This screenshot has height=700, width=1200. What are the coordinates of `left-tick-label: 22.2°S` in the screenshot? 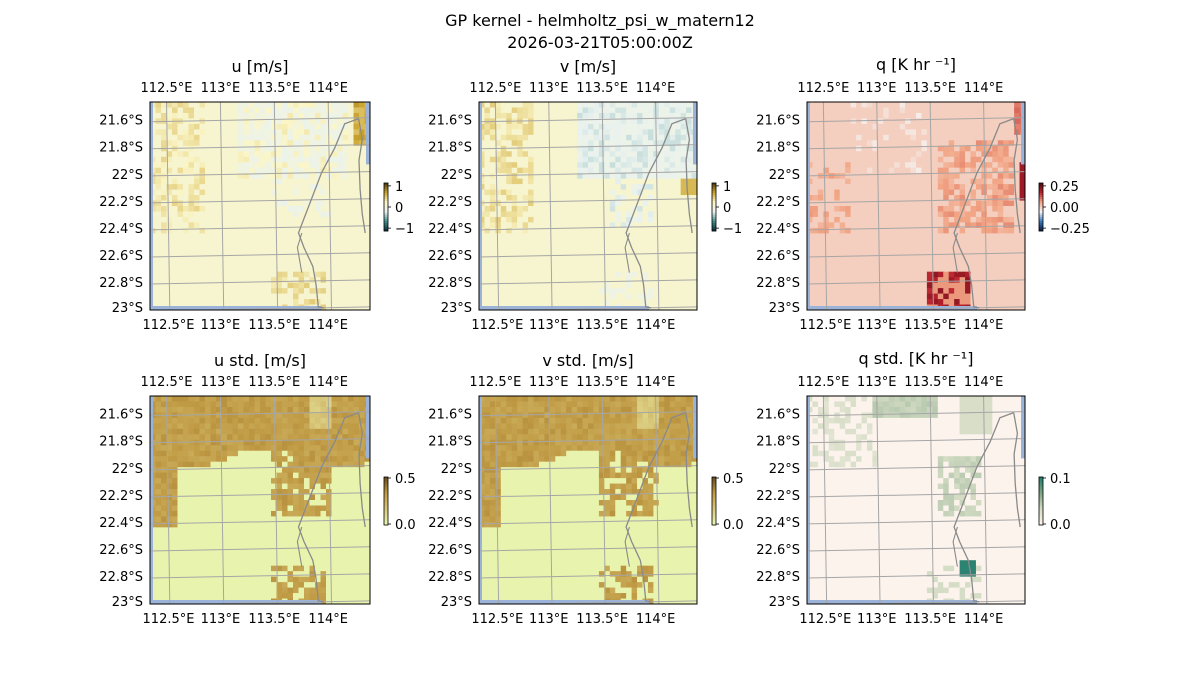 It's located at (450, 202).